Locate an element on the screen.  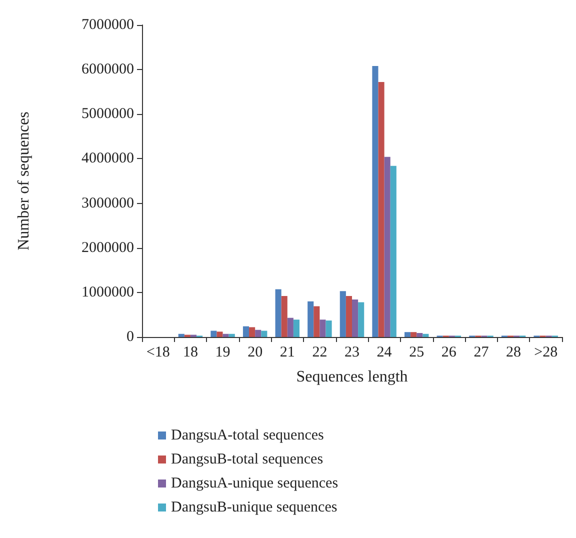
legend-label: DangsuA-total sequences is located at coordinates (247, 436).